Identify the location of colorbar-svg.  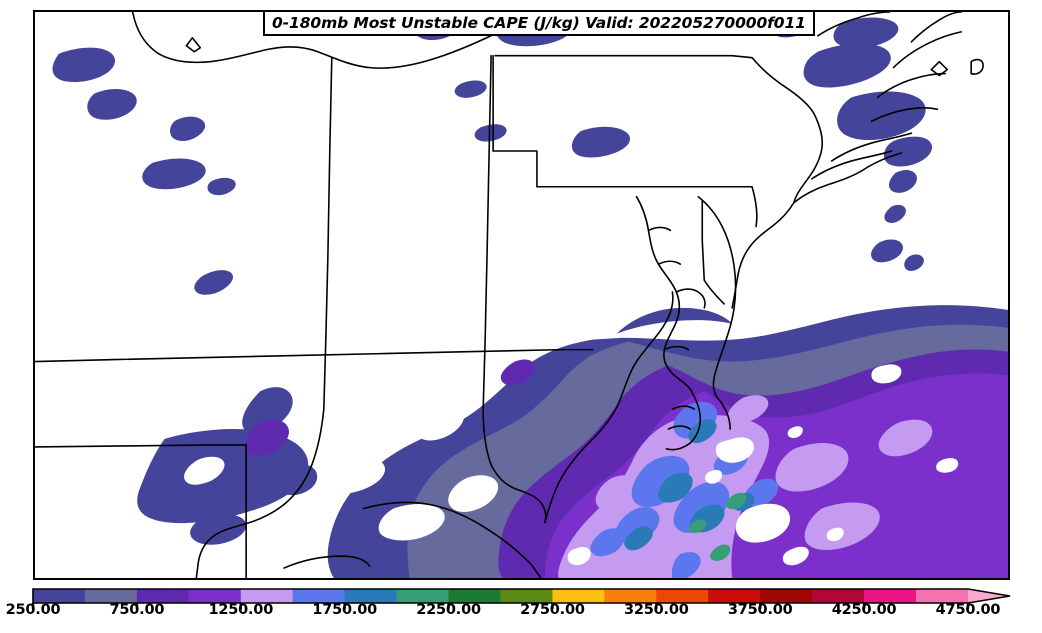
(521, 598).